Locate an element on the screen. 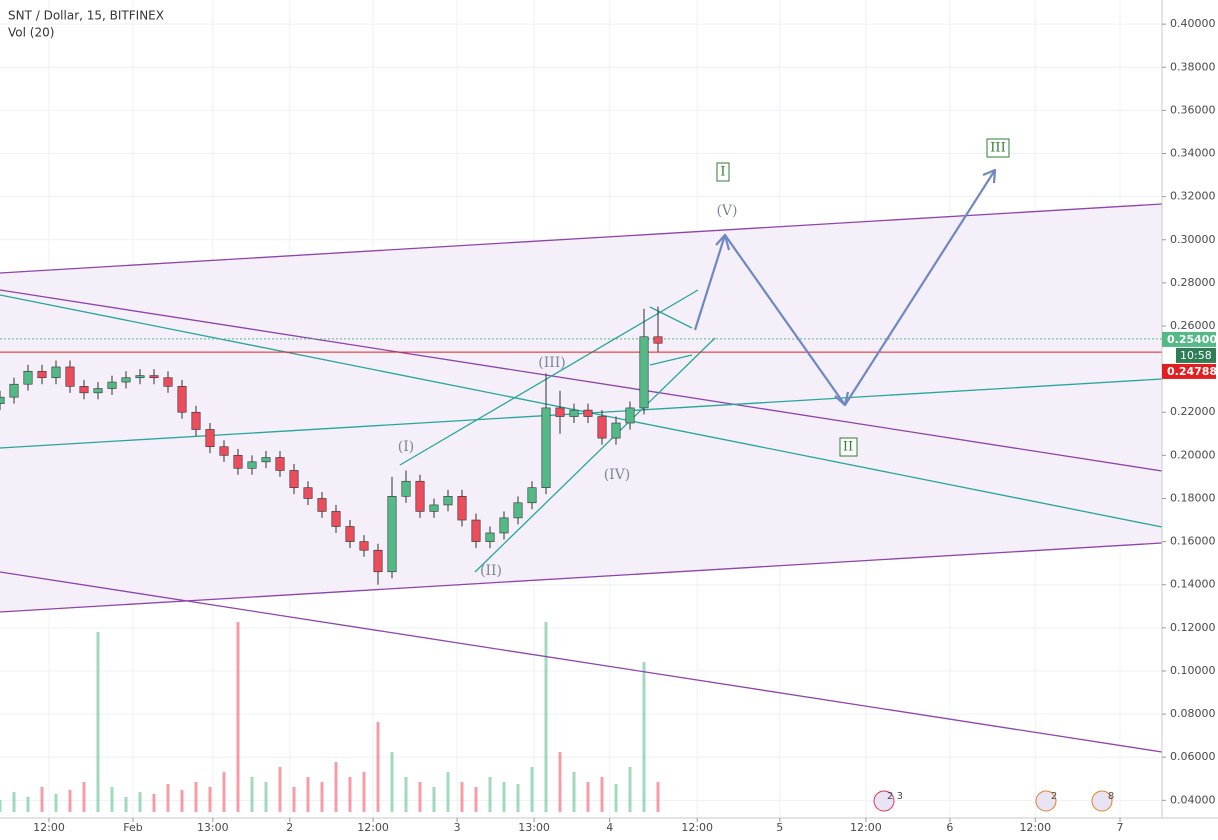  wave-label: (V) is located at coordinates (726, 211).